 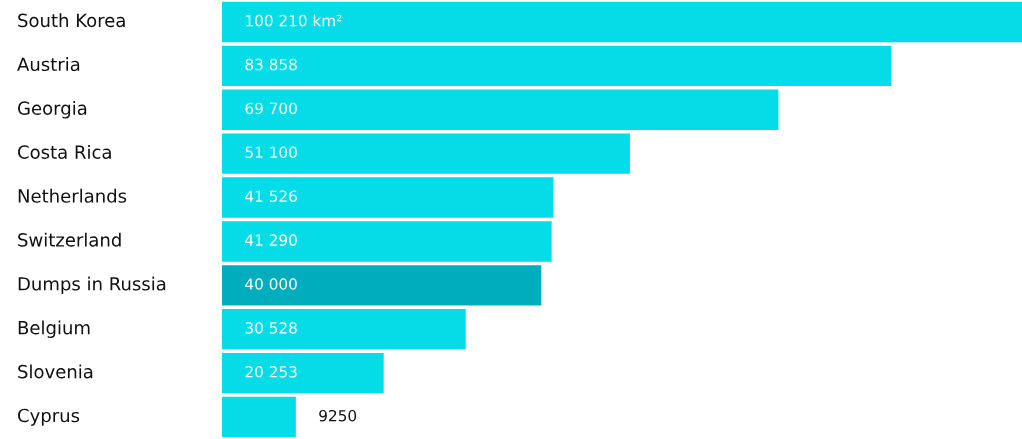 What do you see at coordinates (55, 371) in the screenshot?
I see `y-tick-label: Slovenia` at bounding box center [55, 371].